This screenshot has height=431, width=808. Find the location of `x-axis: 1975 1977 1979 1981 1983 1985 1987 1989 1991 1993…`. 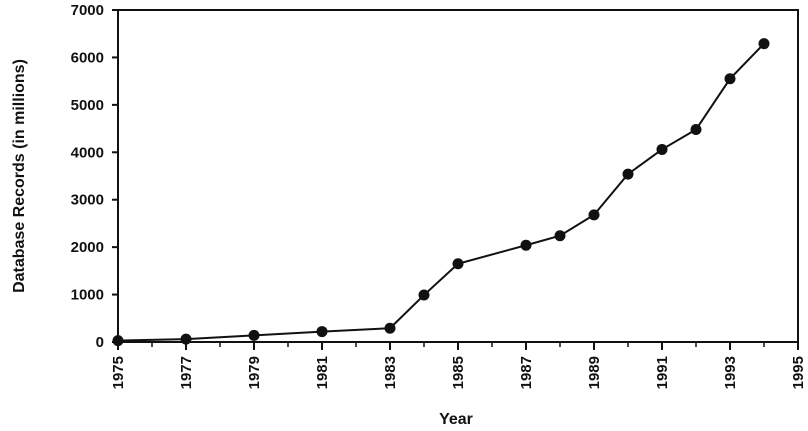

x-axis: 1975 1977 1979 1981 1983 1985 1987 1989 1991 1993… is located at coordinates (458, 365).